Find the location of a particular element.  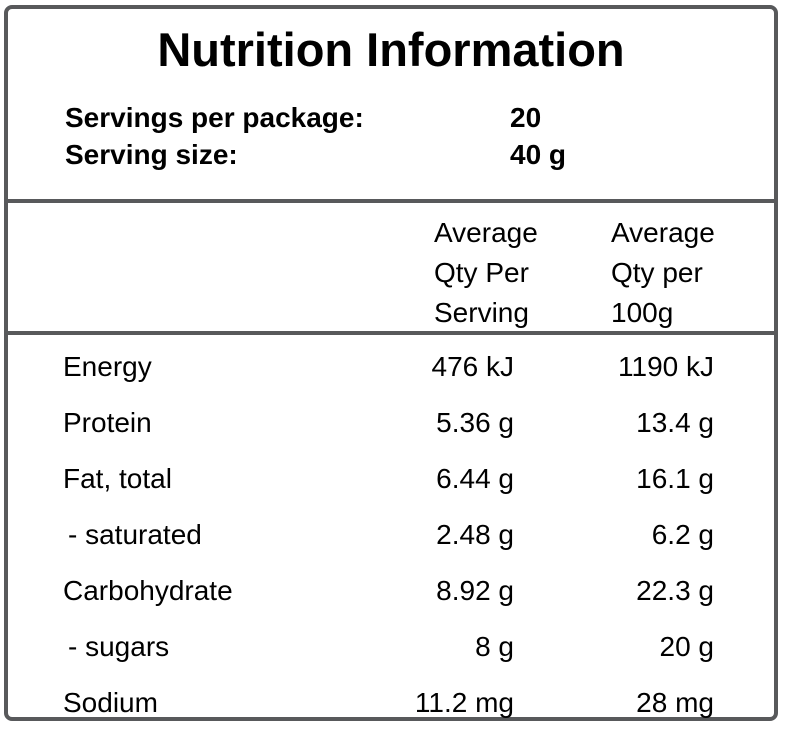

nutrient-name: Energy is located at coordinates (107, 366).